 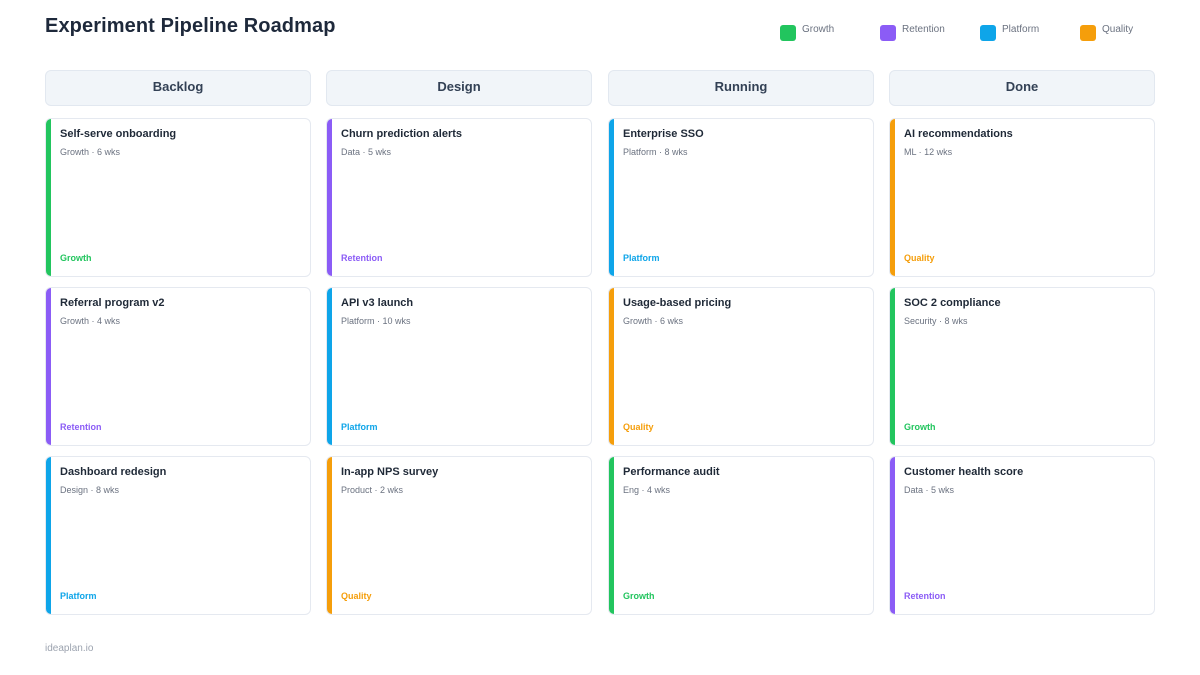 What do you see at coordinates (671, 472) in the screenshot?
I see `card-title: Performance audit` at bounding box center [671, 472].